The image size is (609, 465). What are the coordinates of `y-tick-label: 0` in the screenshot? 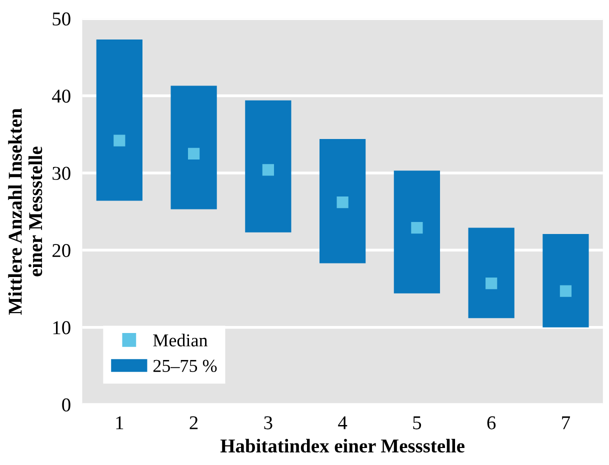 It's located at (66, 405).